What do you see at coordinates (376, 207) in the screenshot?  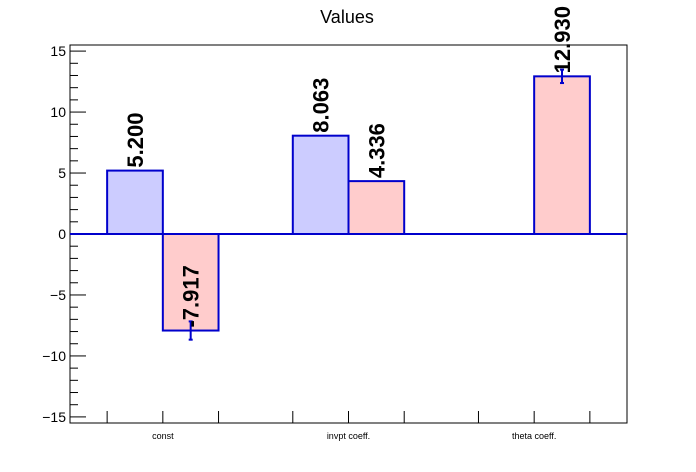 I see `bar-4.336` at bounding box center [376, 207].